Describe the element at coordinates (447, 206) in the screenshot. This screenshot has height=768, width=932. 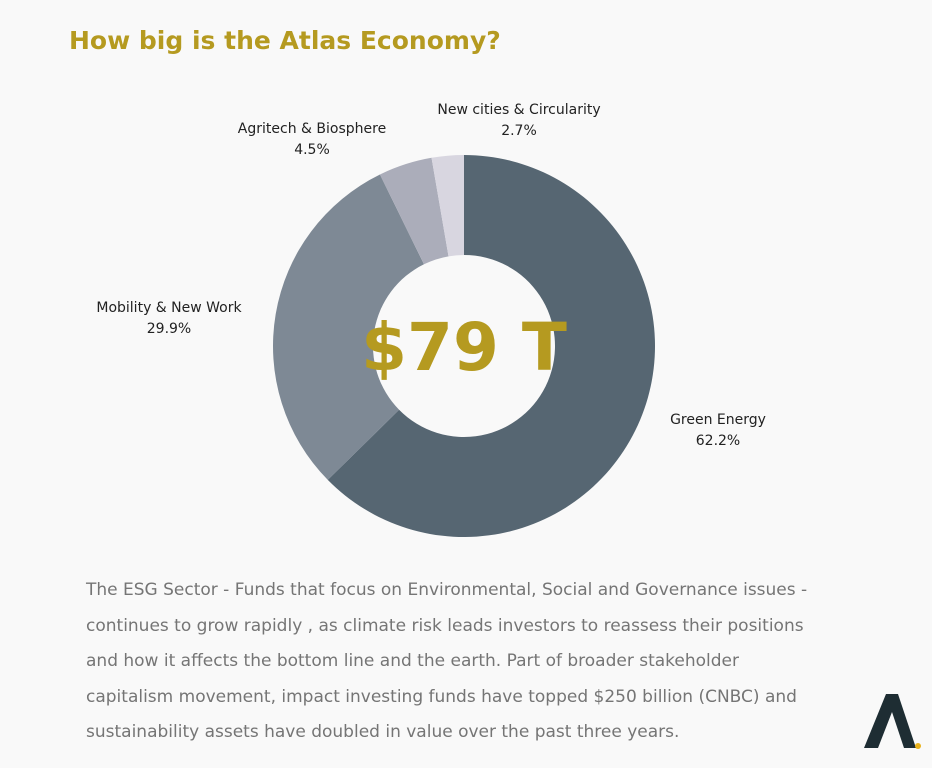
I see `slice-new-cities-circularity` at that location.